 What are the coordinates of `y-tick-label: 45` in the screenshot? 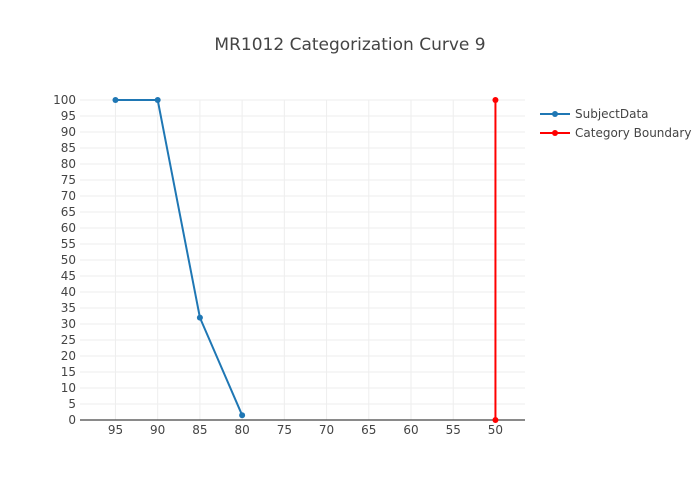 It's located at (68, 276).